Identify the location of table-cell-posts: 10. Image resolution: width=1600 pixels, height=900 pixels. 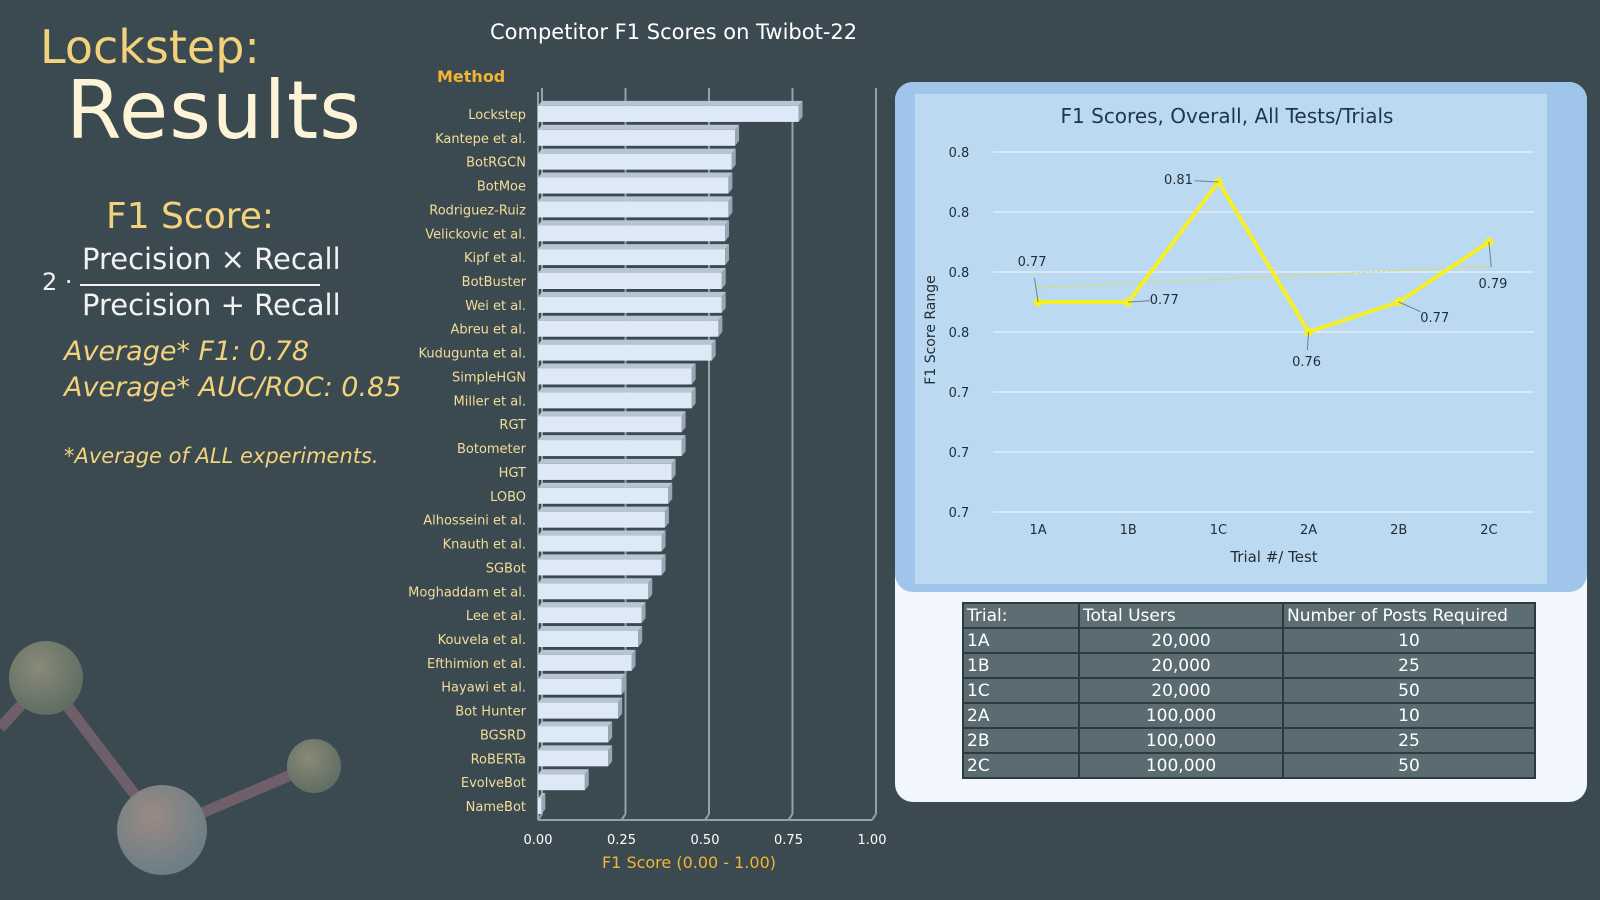
(1409, 715).